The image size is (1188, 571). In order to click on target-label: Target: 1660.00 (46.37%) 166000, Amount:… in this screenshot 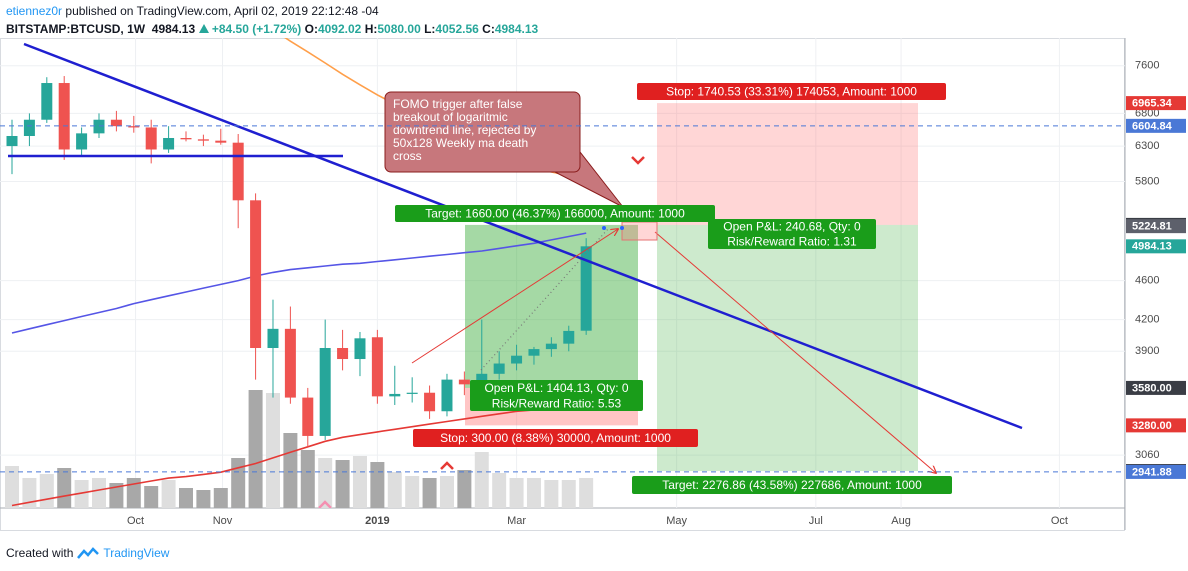, I will do `click(555, 214)`.